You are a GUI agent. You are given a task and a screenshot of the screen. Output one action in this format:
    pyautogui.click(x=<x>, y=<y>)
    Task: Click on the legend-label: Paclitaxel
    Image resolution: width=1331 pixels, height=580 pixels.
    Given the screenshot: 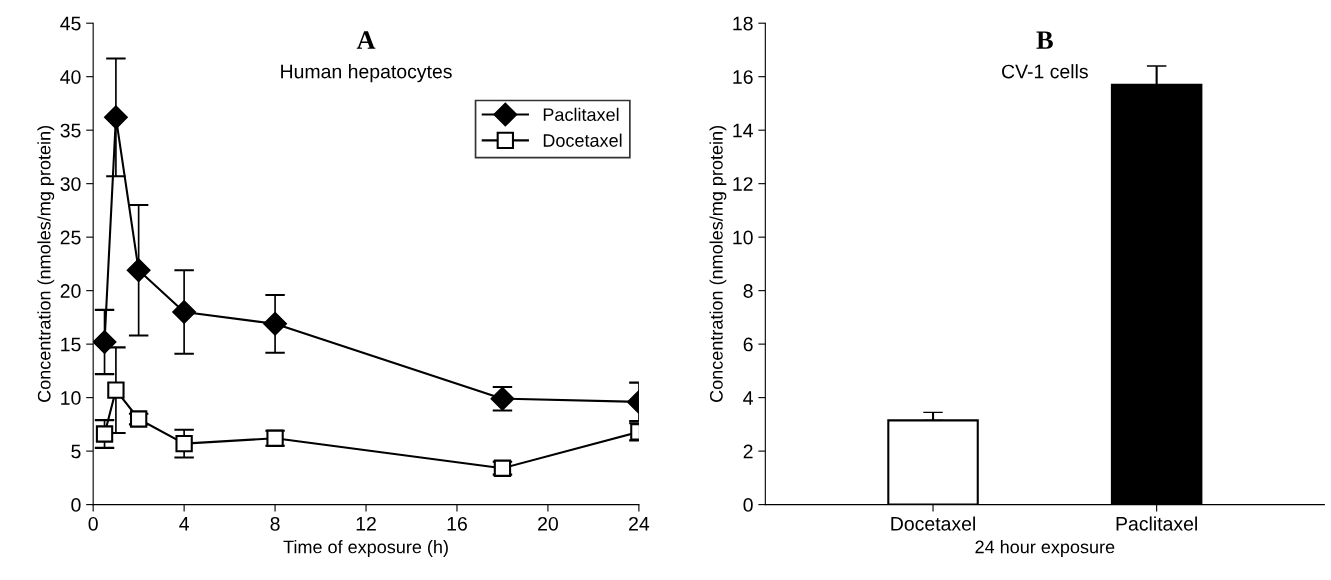 What is the action you would take?
    pyautogui.click(x=581, y=114)
    